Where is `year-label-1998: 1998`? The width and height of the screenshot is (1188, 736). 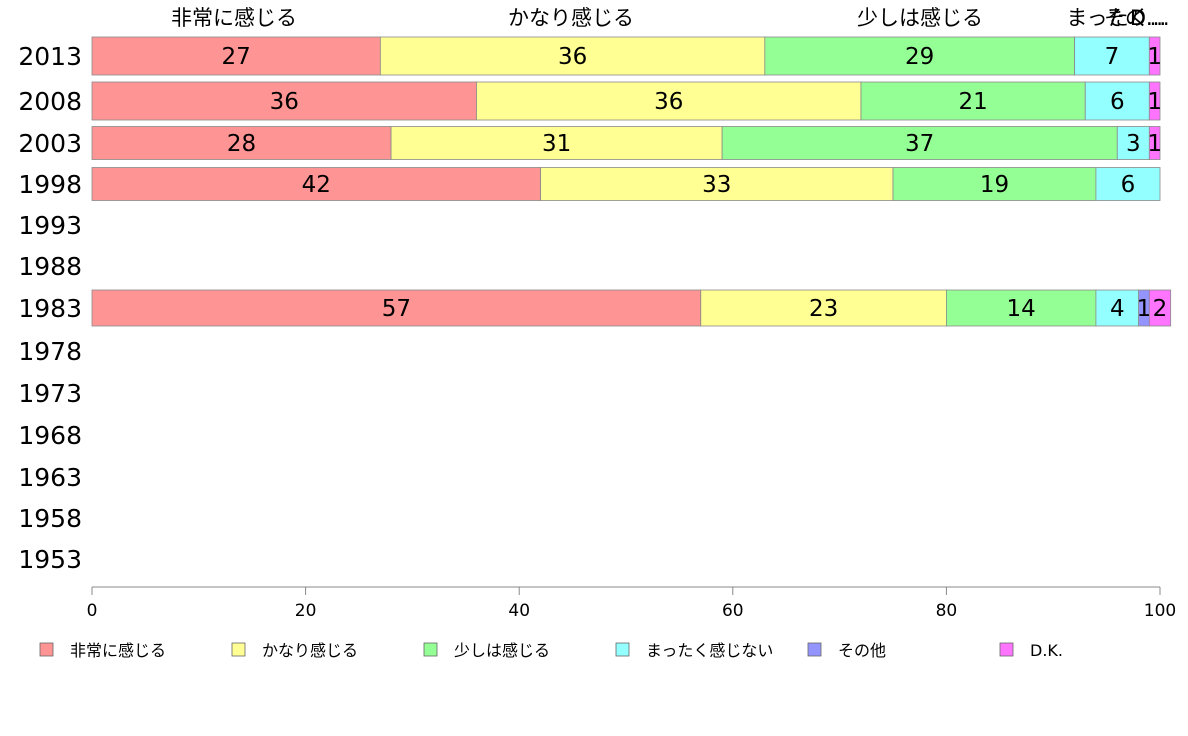
year-label-1998: 1998 is located at coordinates (50, 184).